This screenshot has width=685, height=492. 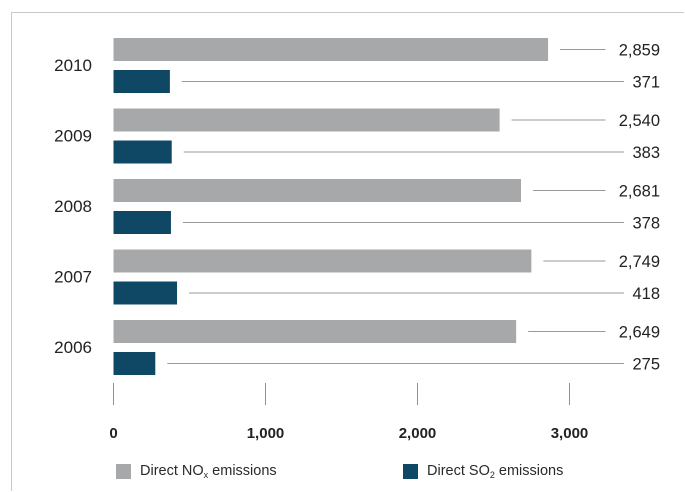 I want to click on data-label-so2-2006: 275, so click(x=646, y=365).